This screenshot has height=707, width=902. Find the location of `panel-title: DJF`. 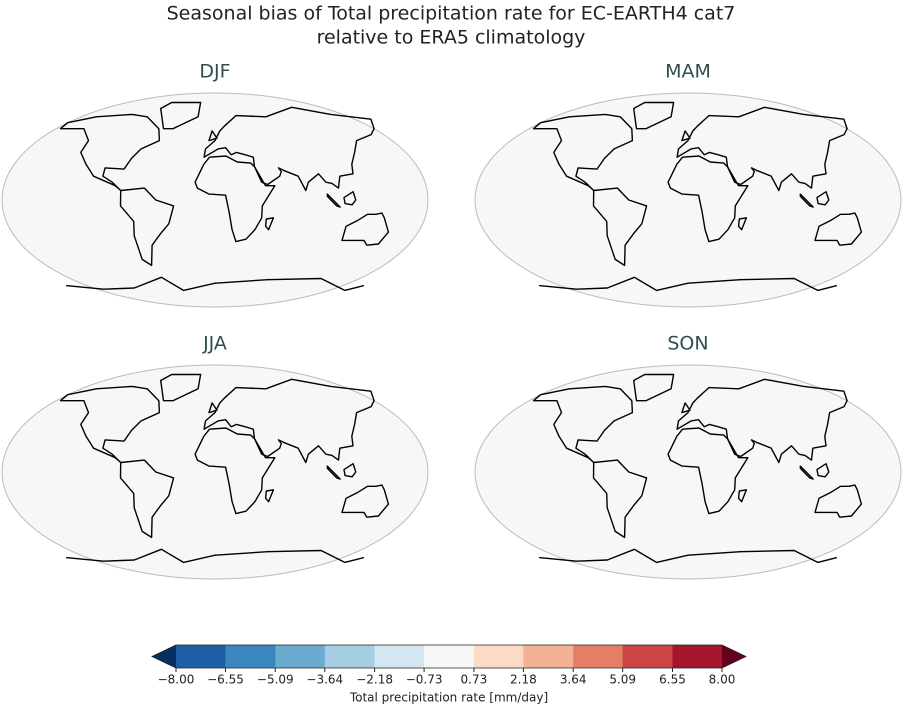

panel-title: DJF is located at coordinates (214, 72).